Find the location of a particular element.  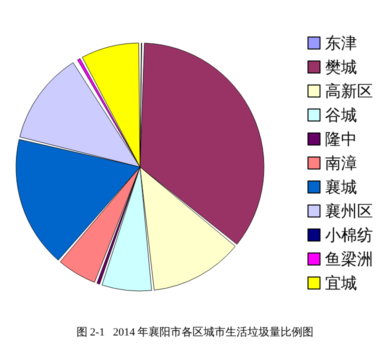

legend-label: 南漳 is located at coordinates (341, 163).